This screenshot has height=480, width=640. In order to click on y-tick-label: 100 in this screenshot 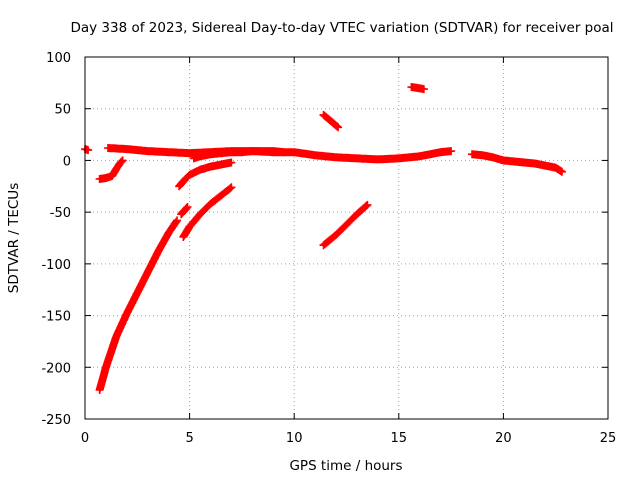, I will do `click(58, 58)`.